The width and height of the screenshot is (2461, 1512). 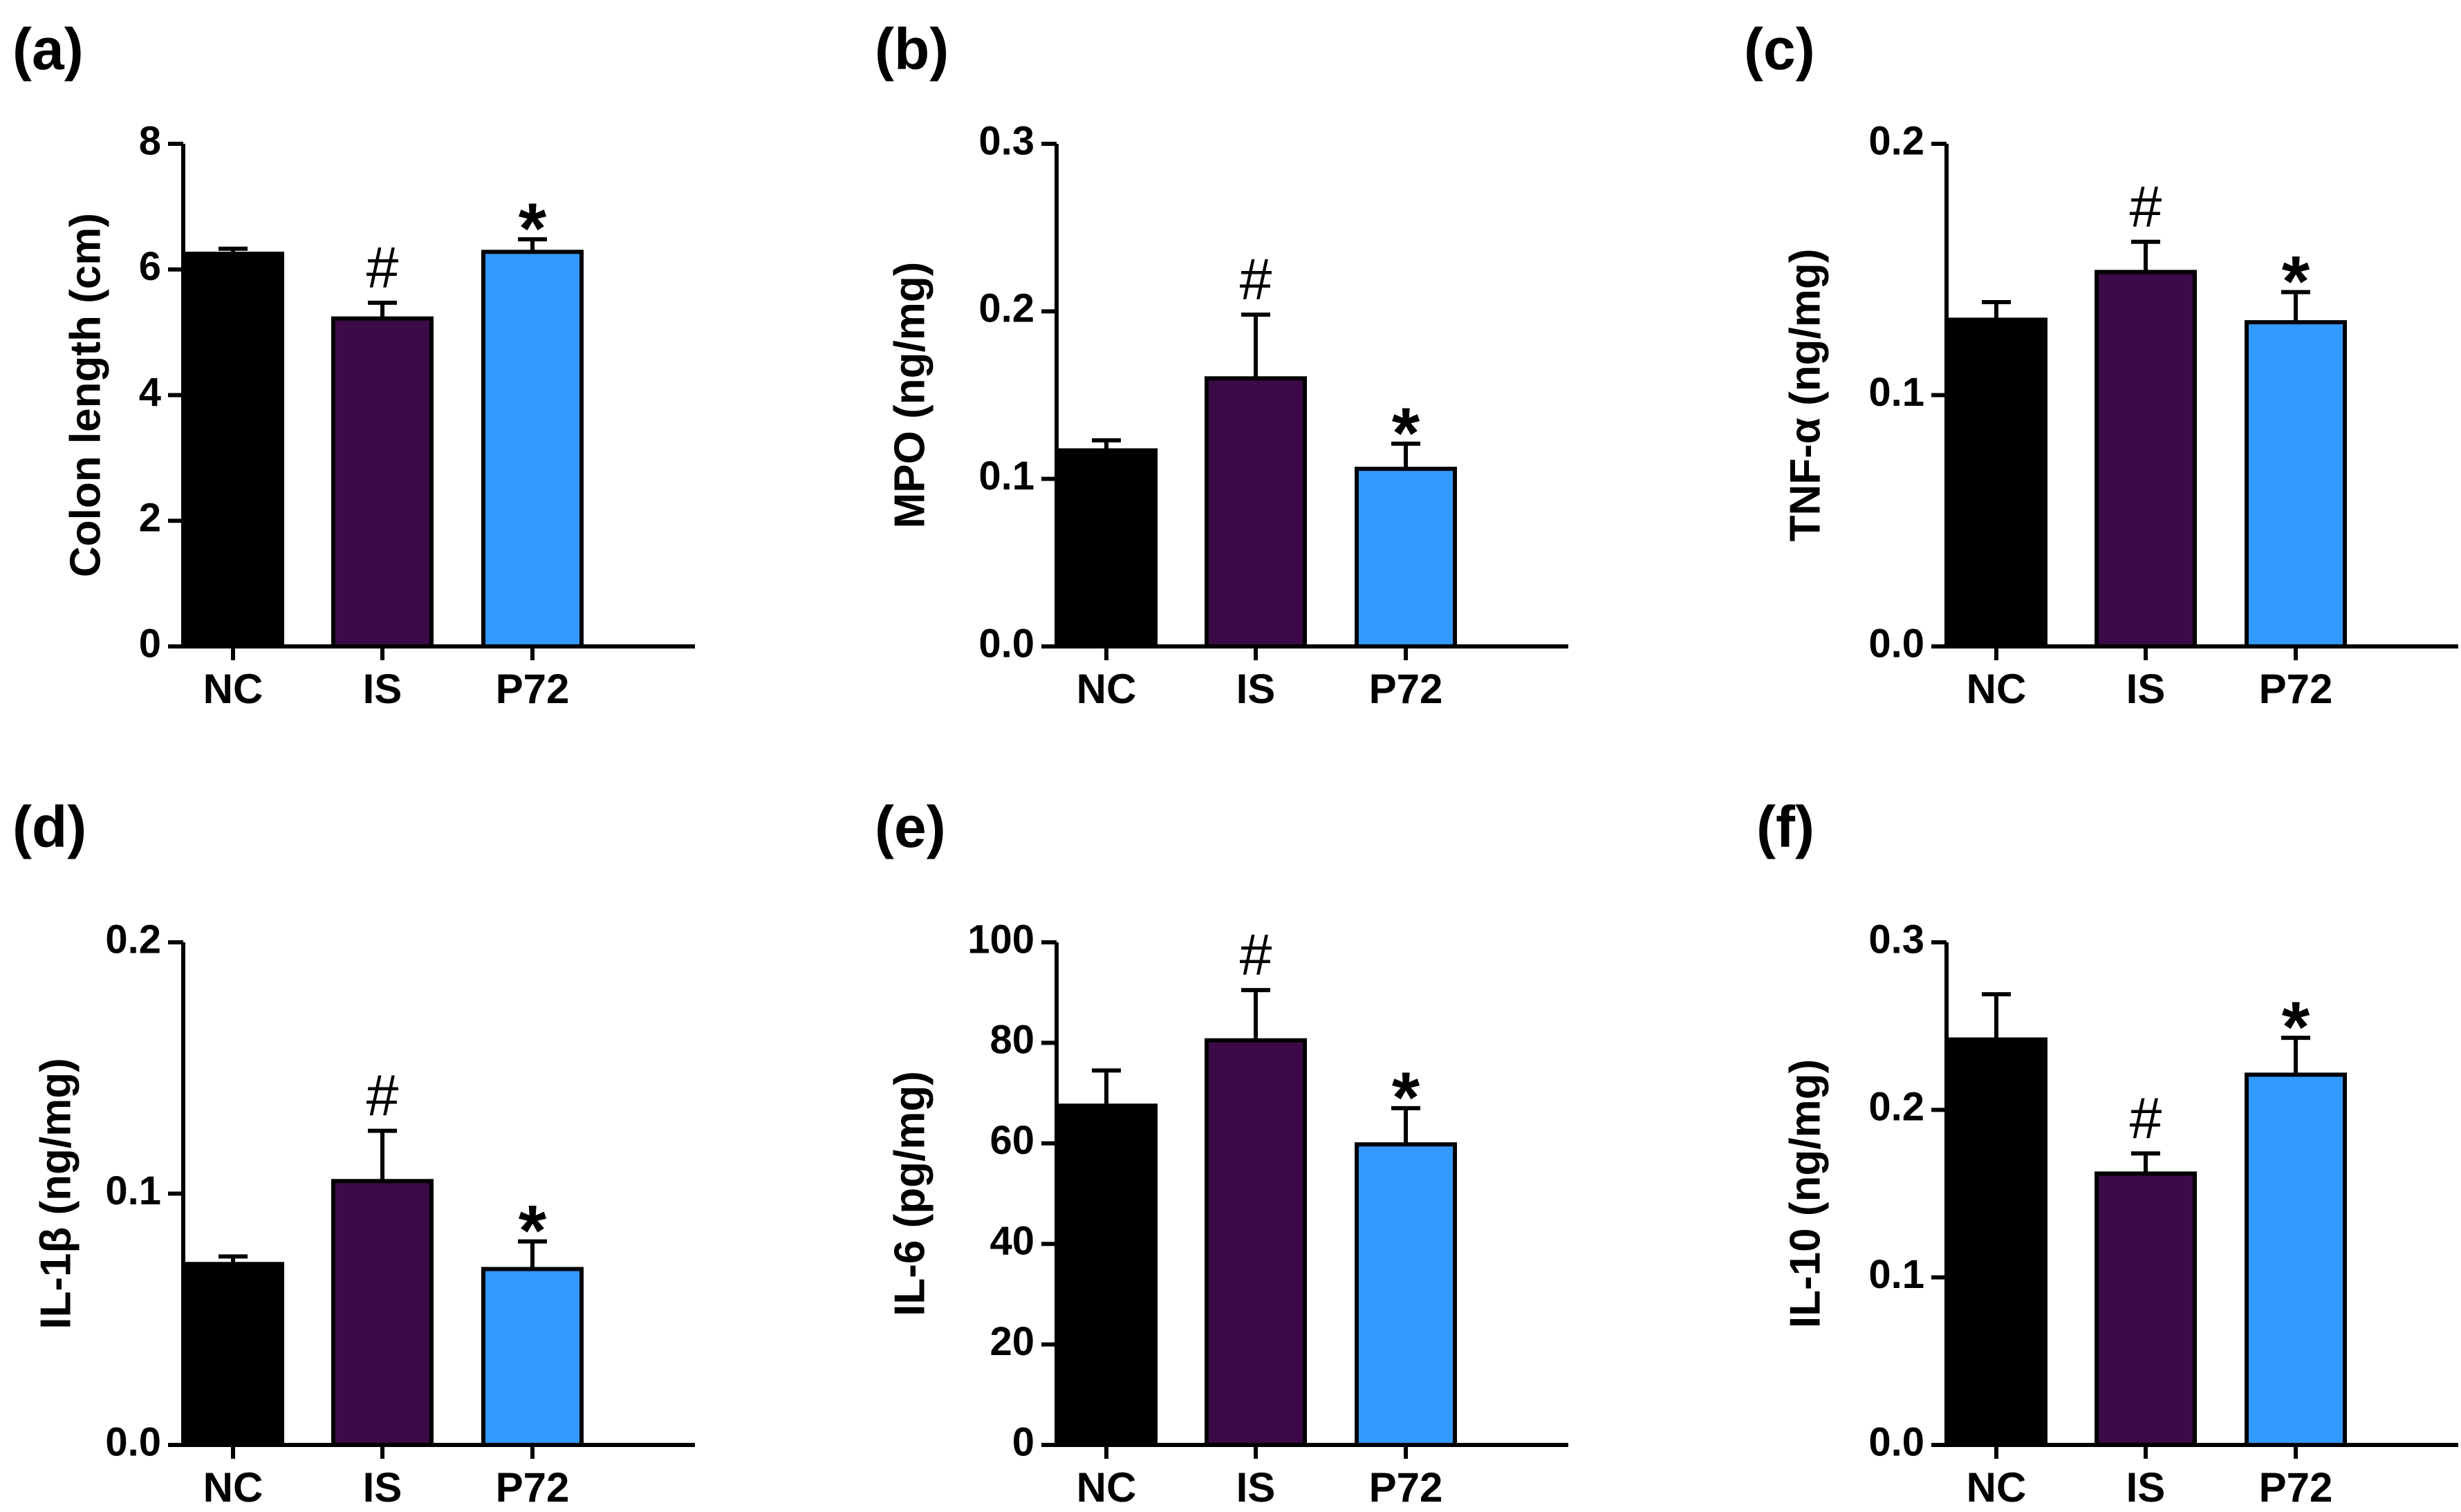 I want to click on y-tick-label: 6, so click(x=150, y=266).